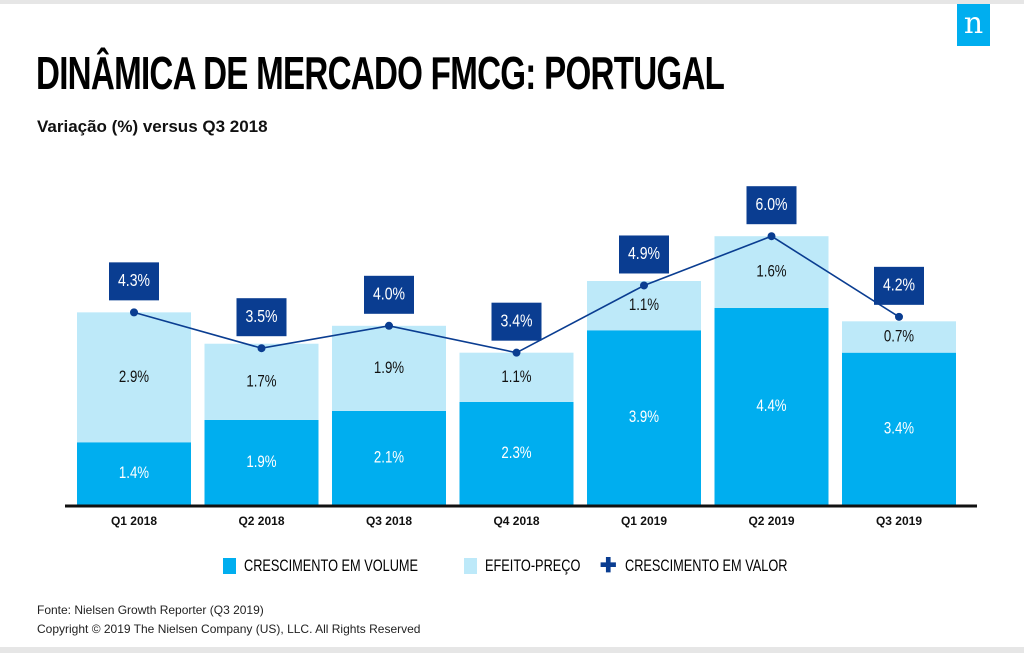 The width and height of the screenshot is (1024, 653). I want to click on legend-swatch-volume, so click(229, 565).